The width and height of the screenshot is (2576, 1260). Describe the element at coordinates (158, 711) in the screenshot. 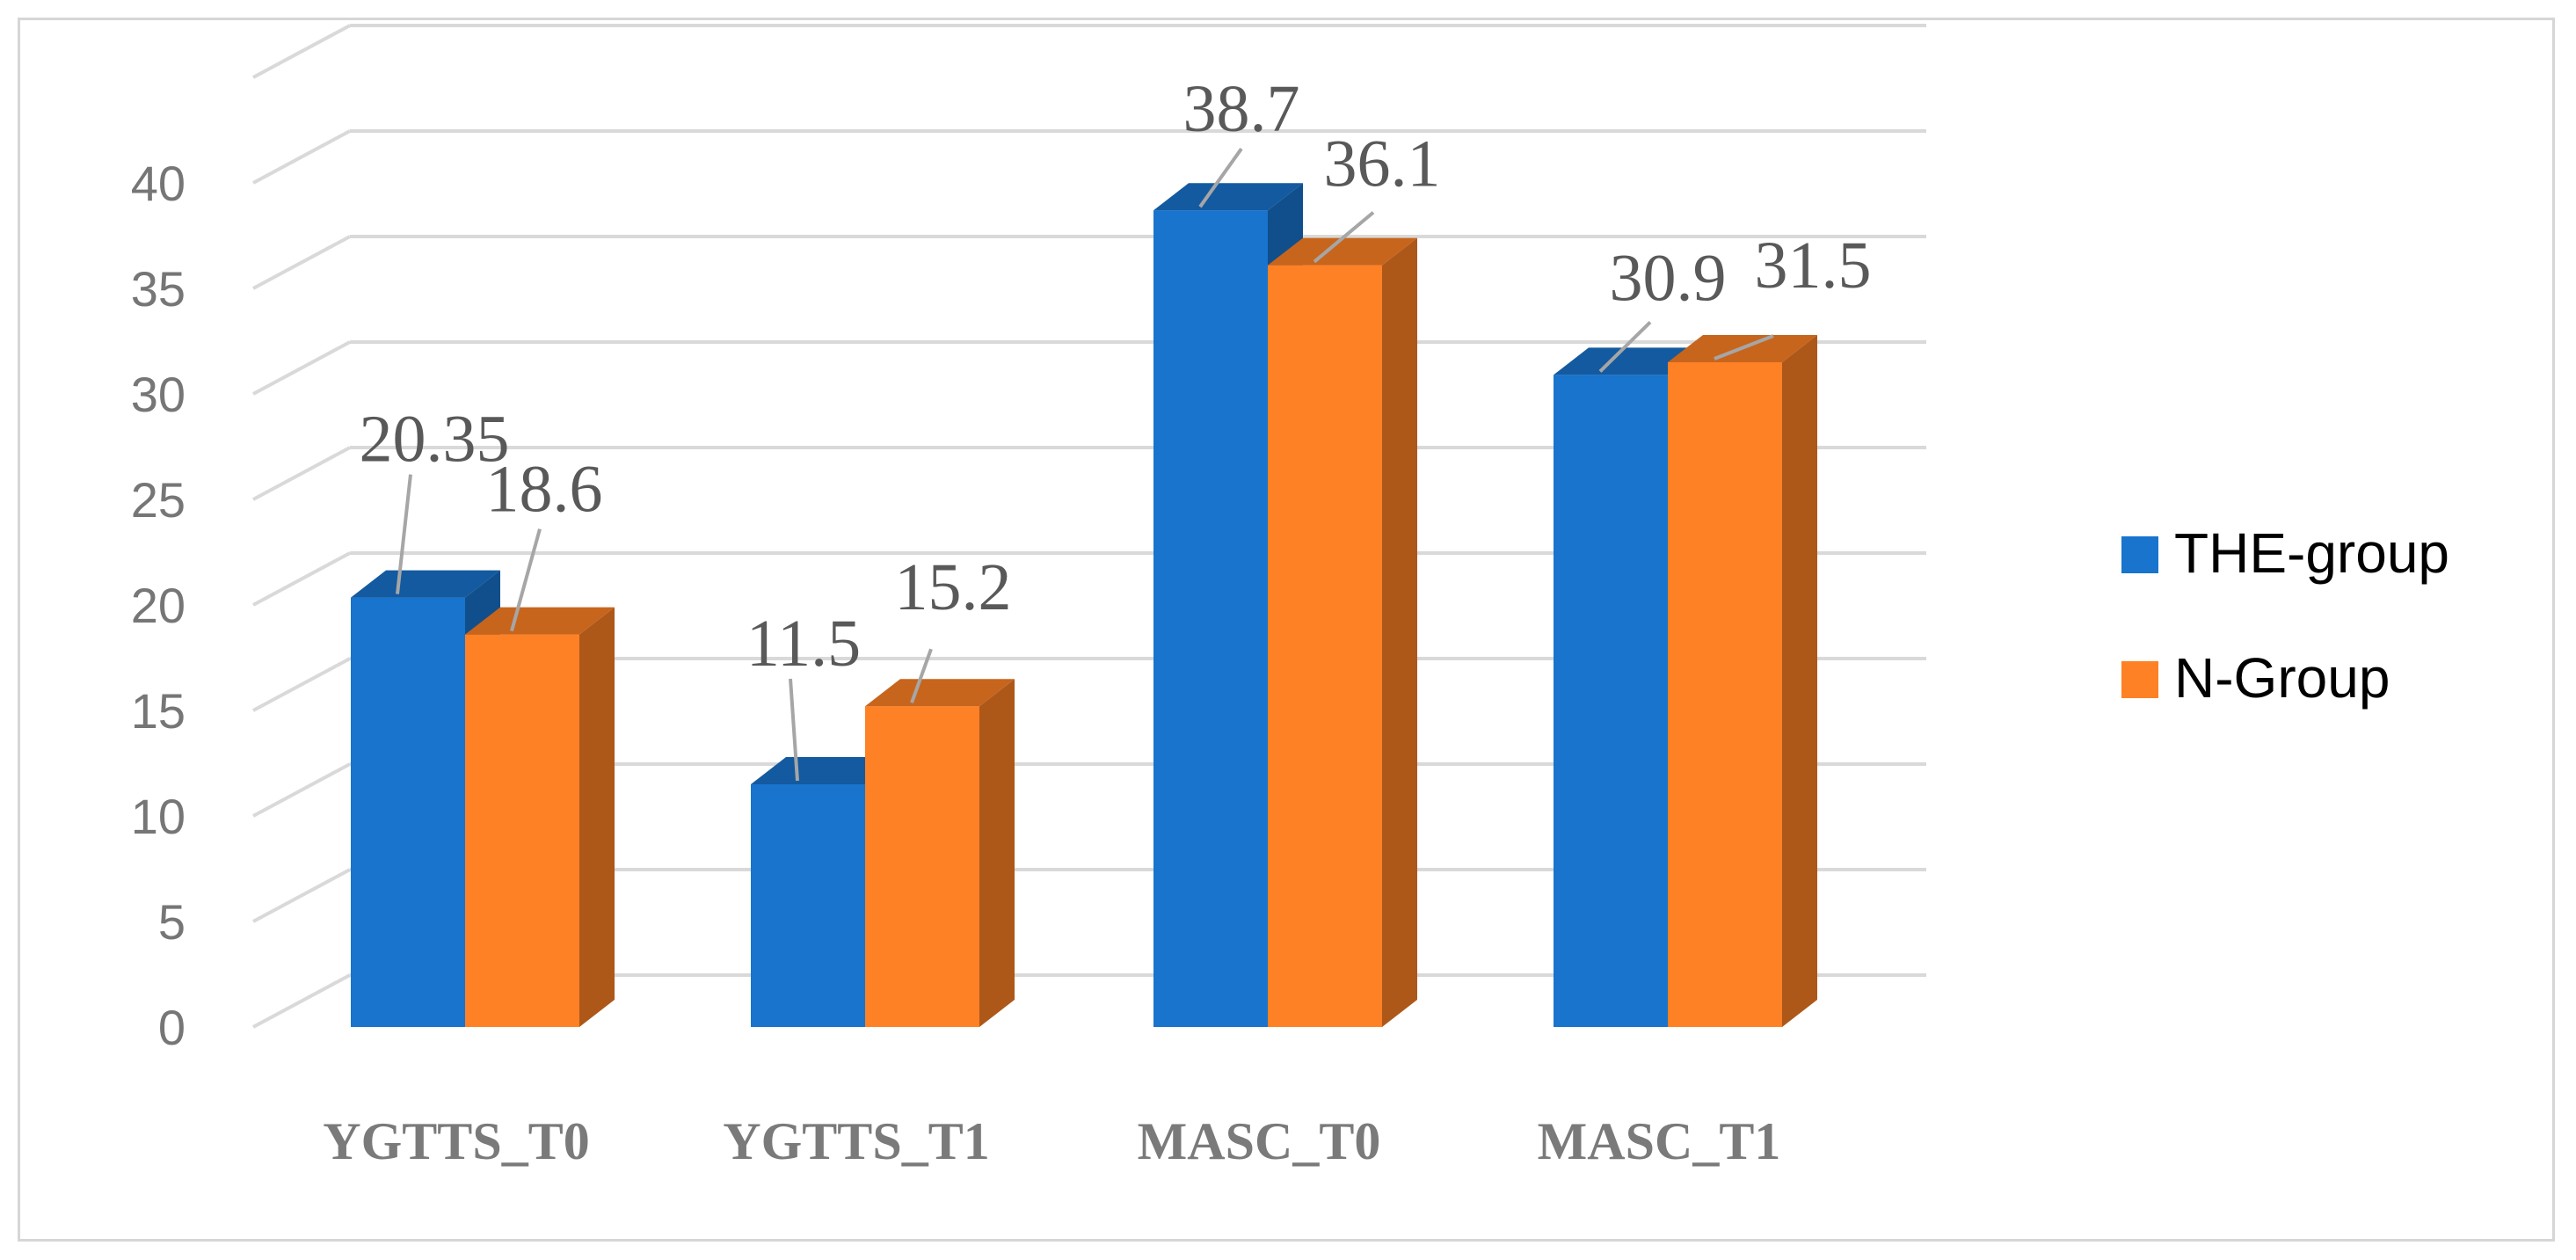

I see `y-tick-label: 15` at that location.